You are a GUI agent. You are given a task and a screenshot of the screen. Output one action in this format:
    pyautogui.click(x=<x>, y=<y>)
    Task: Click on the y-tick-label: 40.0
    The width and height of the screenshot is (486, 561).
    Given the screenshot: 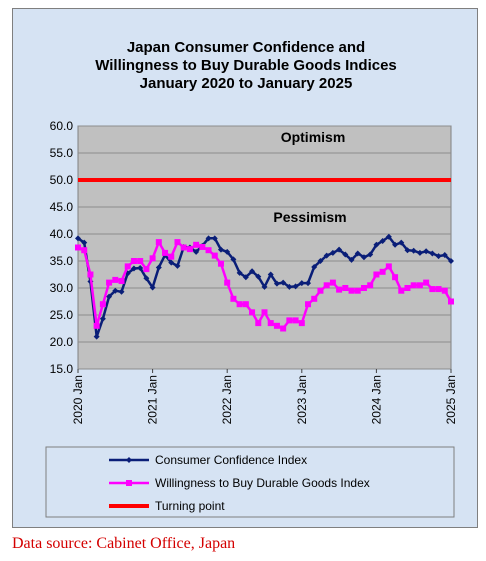 What is the action you would take?
    pyautogui.click(x=62, y=234)
    